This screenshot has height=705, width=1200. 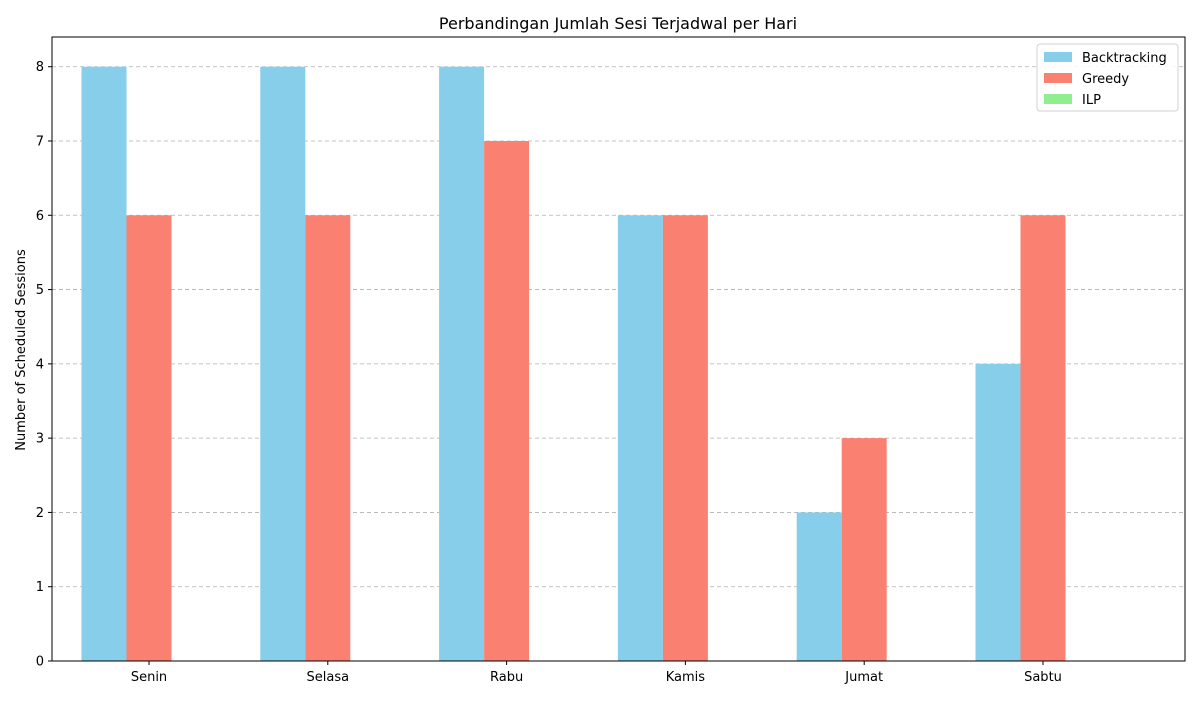 I want to click on x-tick-label: Selasa, so click(x=328, y=677).